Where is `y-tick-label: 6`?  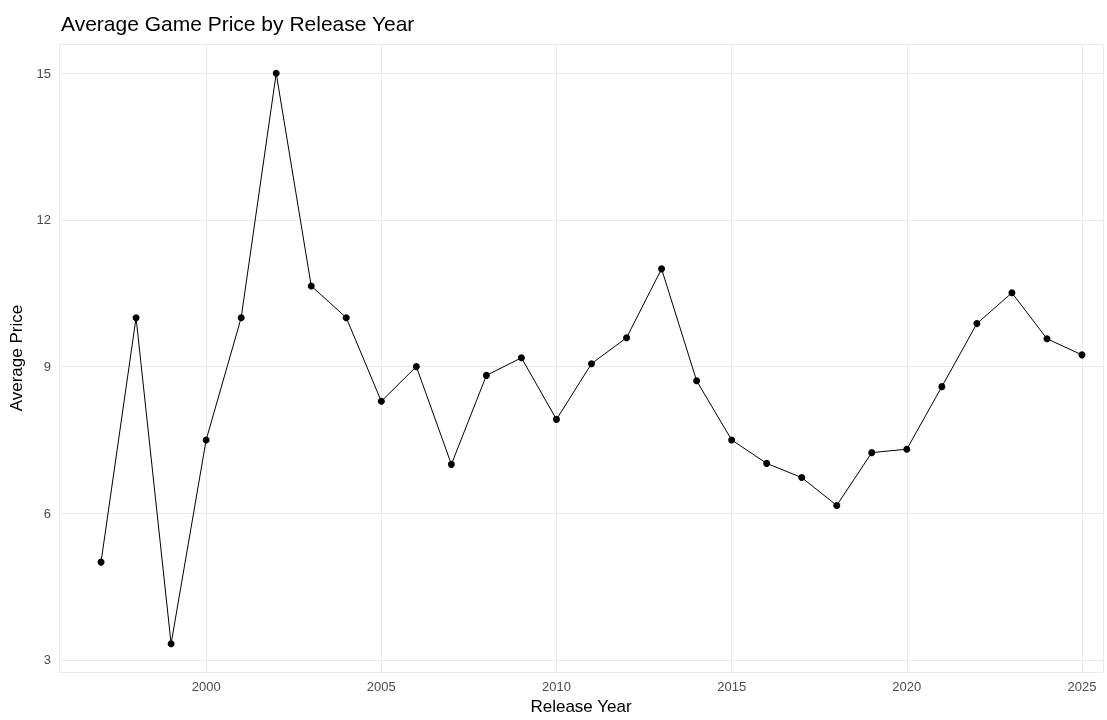 y-tick-label: 6 is located at coordinates (47, 513).